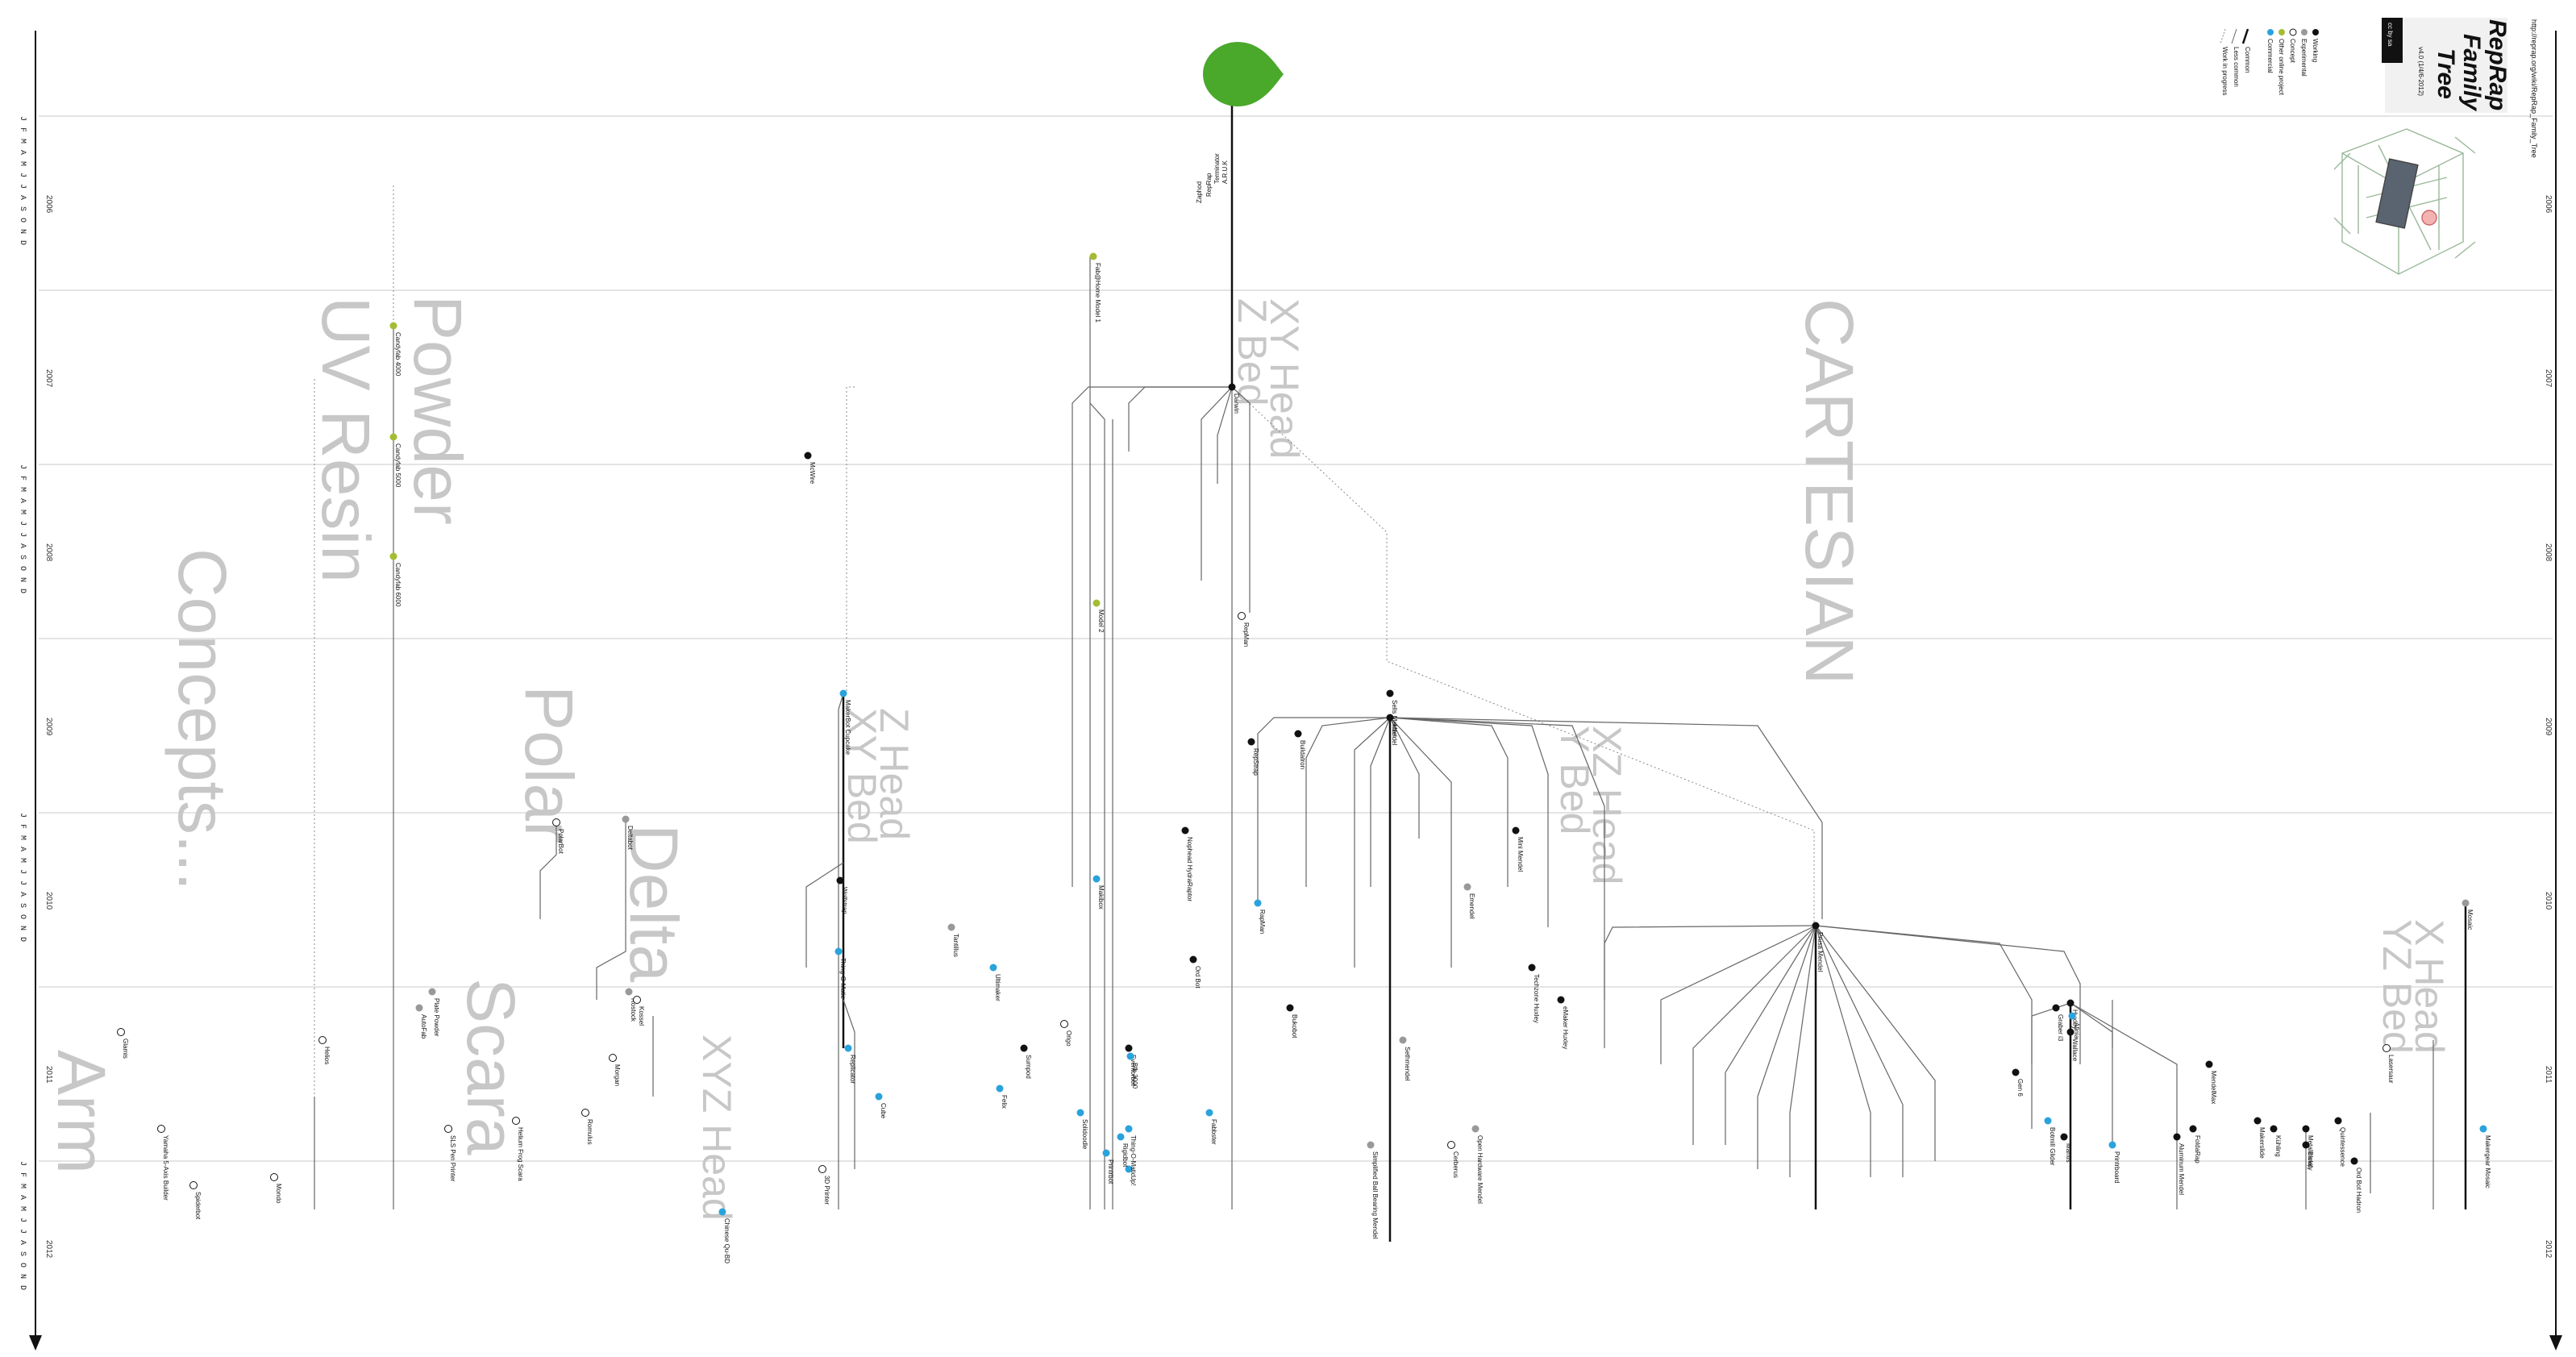  I want to click on project-node: SLS Pen Printer, so click(450, 1153).